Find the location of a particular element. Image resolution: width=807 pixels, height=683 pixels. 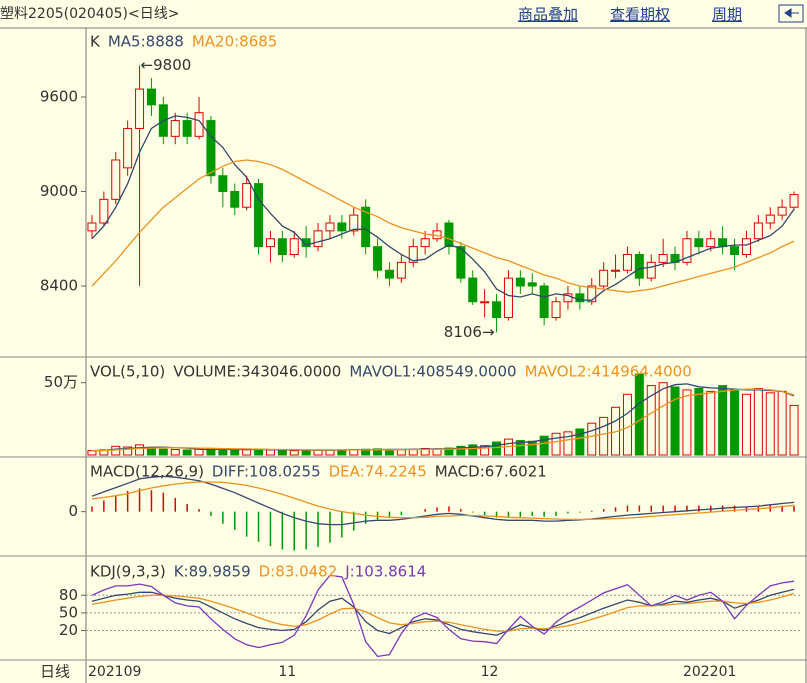

back-icon-arrow is located at coordinates (791, 13).